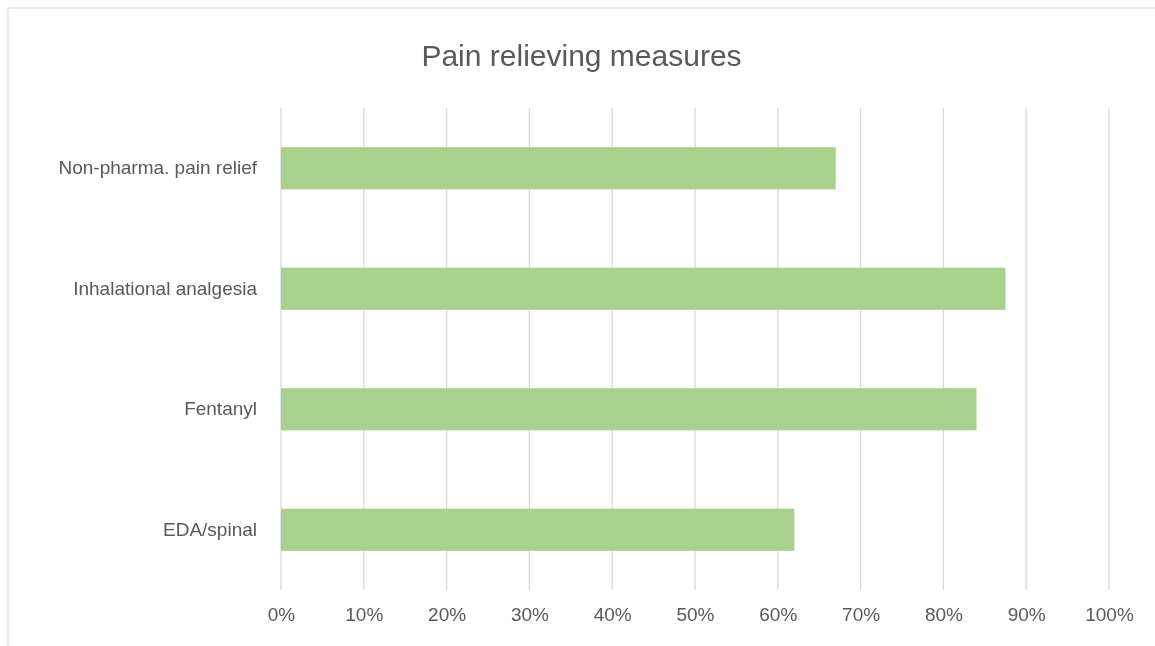 The width and height of the screenshot is (1155, 646). What do you see at coordinates (944, 615) in the screenshot?
I see `x-tick-label: 80%` at bounding box center [944, 615].